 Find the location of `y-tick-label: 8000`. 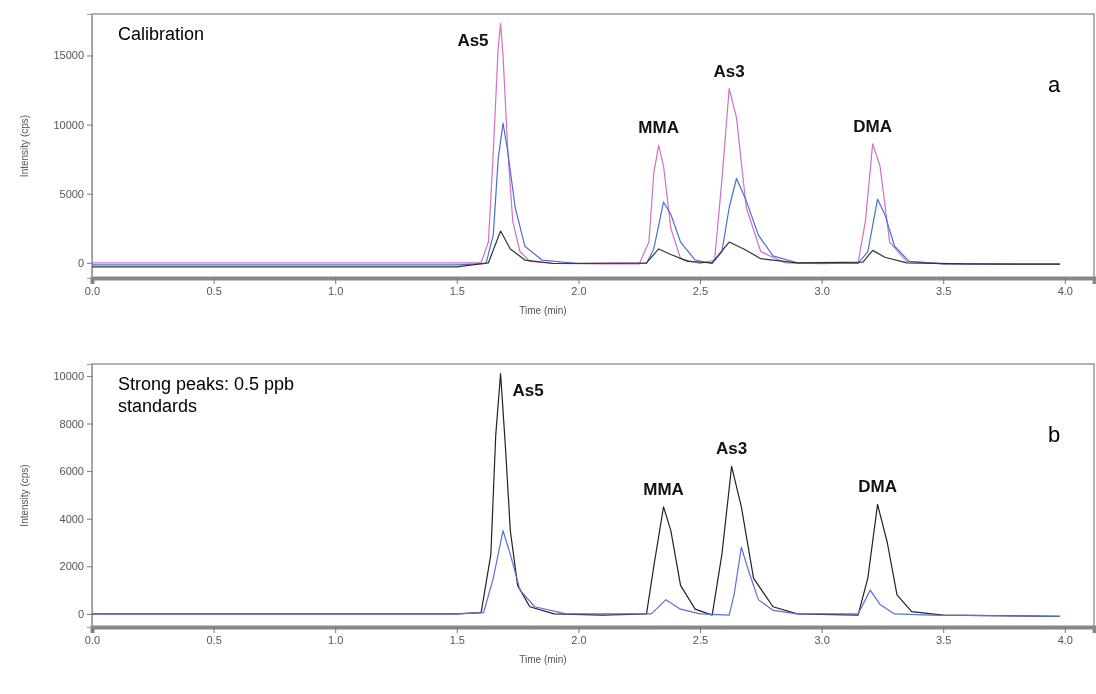

y-tick-label: 8000 is located at coordinates (71, 423).